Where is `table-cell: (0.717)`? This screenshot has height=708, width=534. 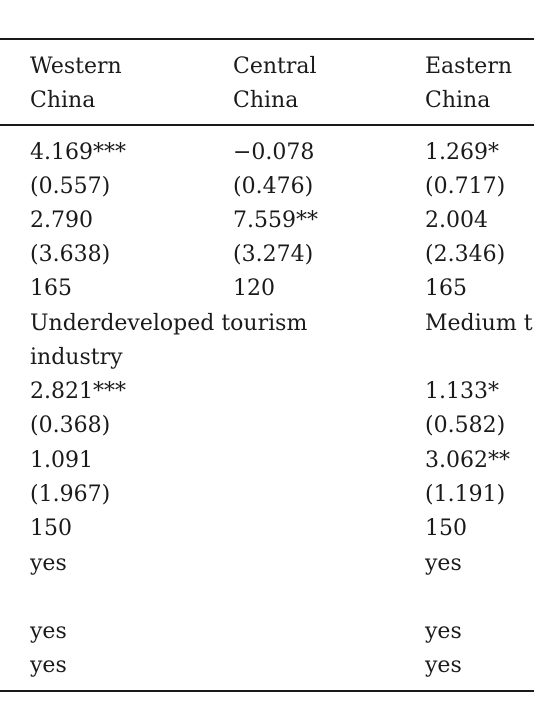
table-cell: (0.717) is located at coordinates (465, 186).